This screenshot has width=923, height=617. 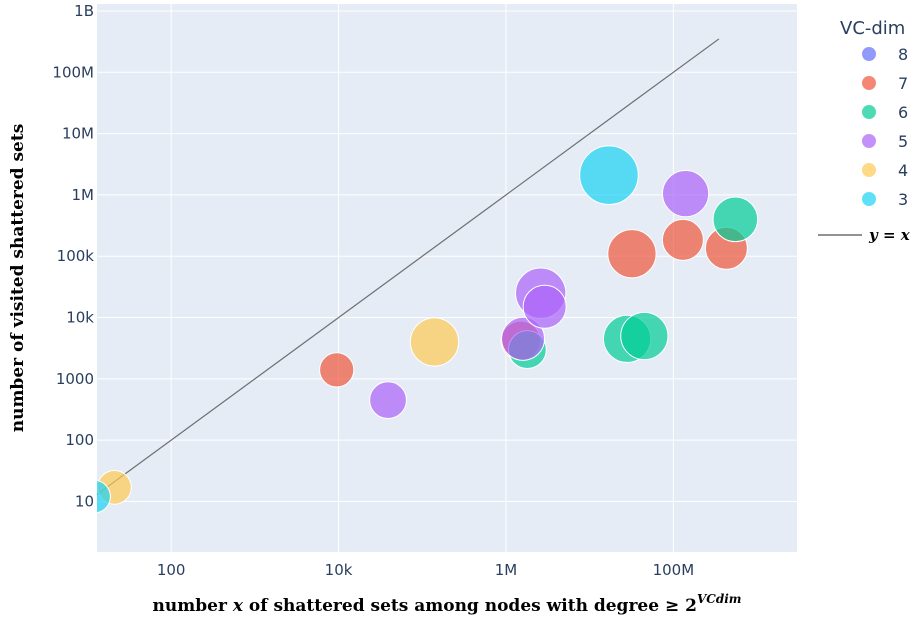 I want to click on x-axis-title-sup: VCdim, so click(x=719, y=599).